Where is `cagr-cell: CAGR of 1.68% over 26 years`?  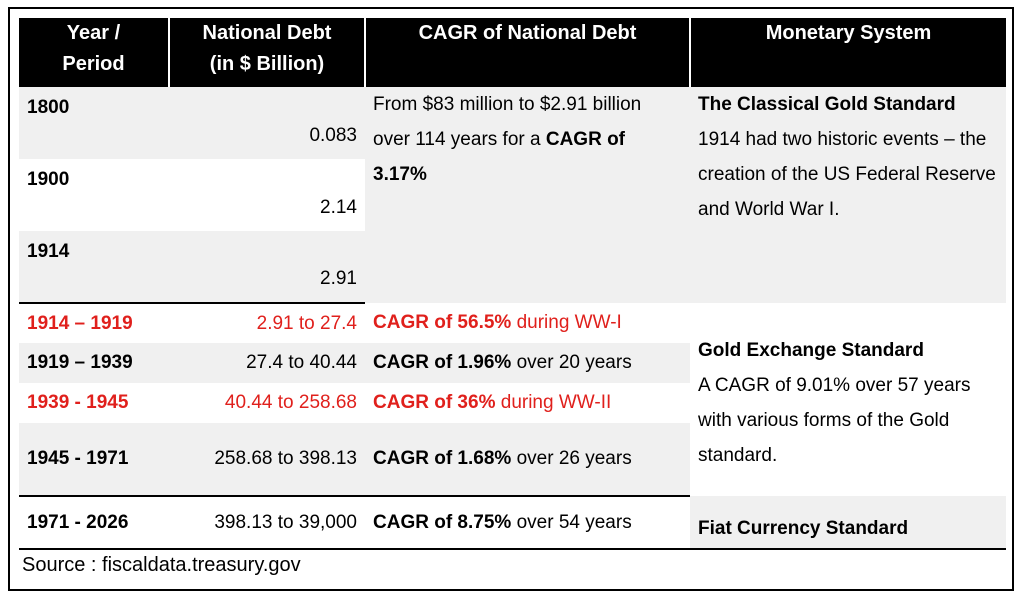 cagr-cell: CAGR of 1.68% over 26 years is located at coordinates (527, 460).